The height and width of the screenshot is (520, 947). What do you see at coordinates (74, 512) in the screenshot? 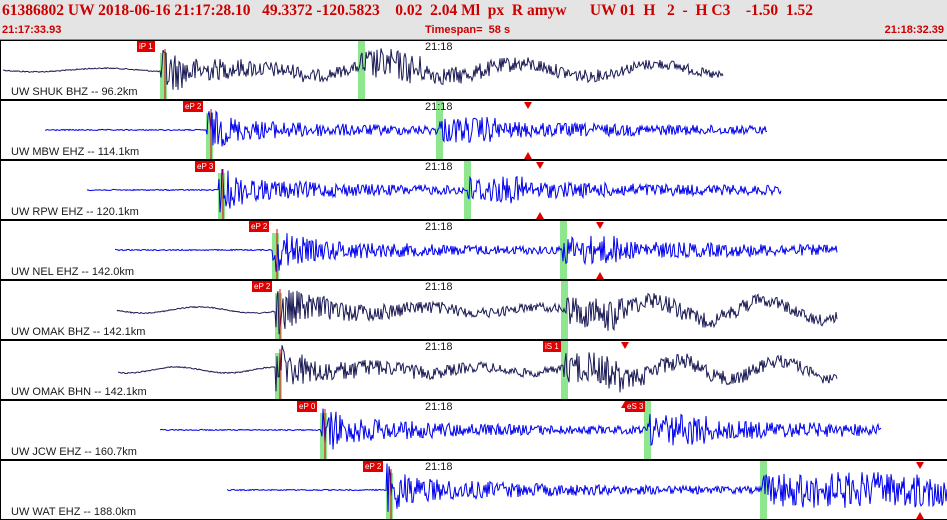
I see `channel-label: UW WAT EHZ -- 188.0km` at bounding box center [74, 512].